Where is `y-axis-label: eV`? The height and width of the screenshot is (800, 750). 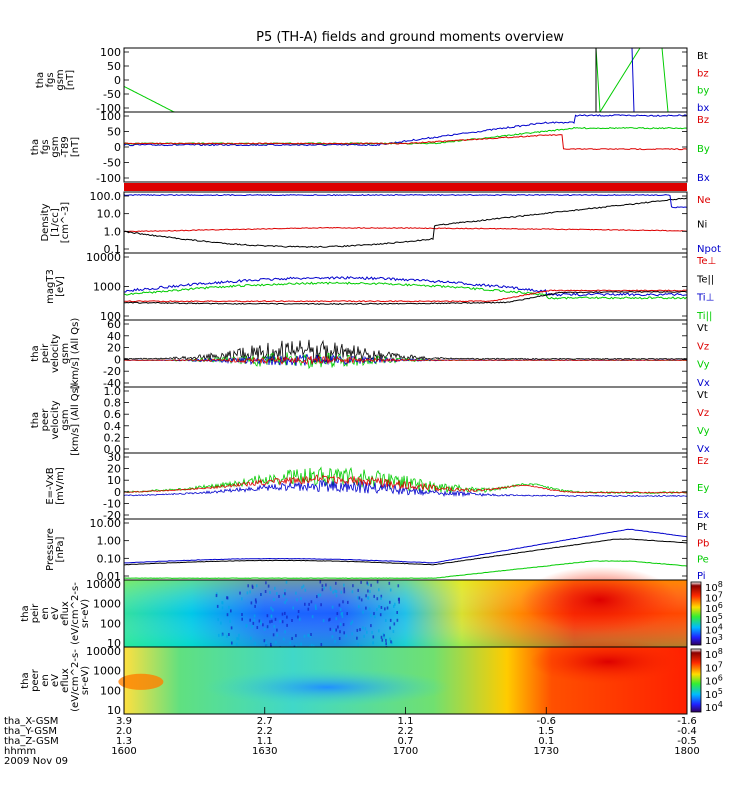
y-axis-label: eV is located at coordinates (55, 613).